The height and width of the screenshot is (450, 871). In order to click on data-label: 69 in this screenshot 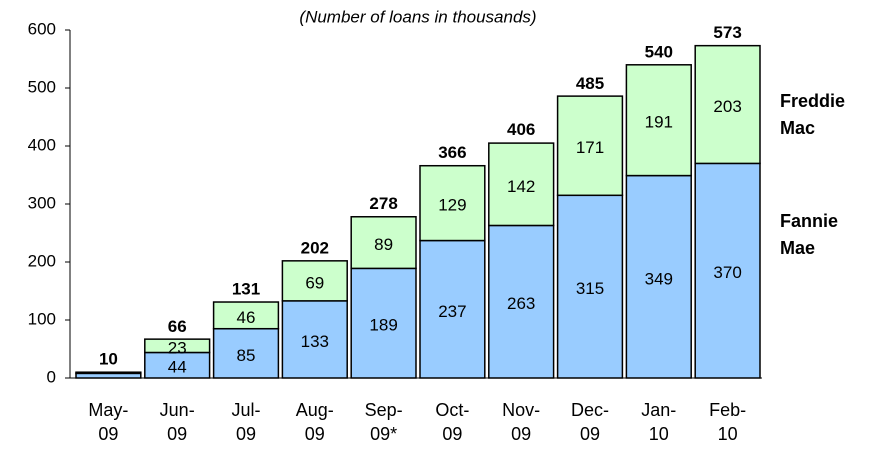, I will do `click(314, 282)`.